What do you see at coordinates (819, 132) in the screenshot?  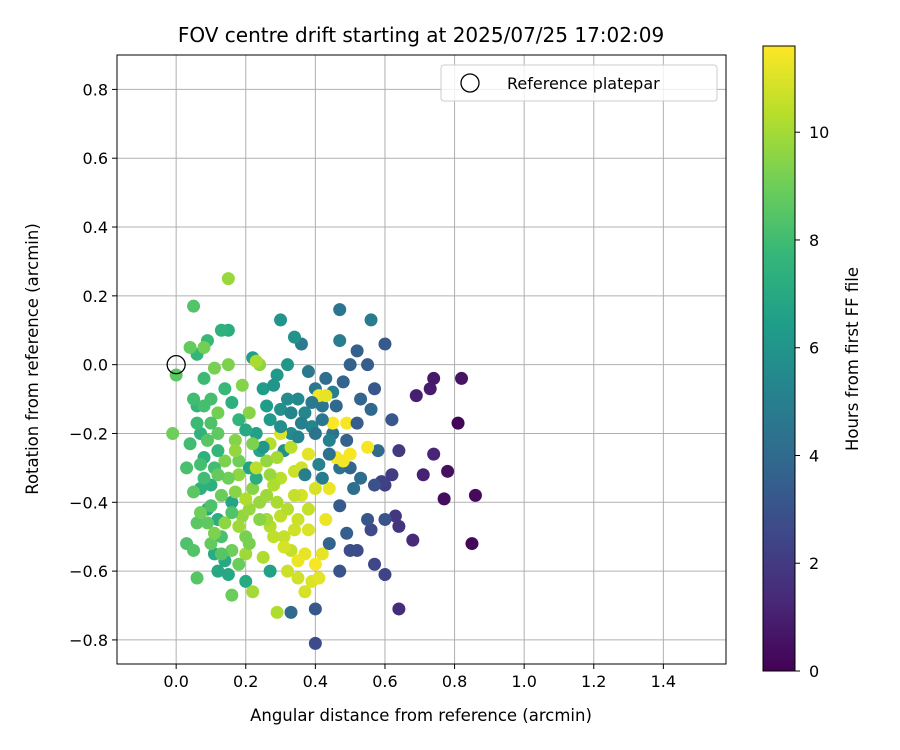 I see `colorbar-tick-label: 10` at bounding box center [819, 132].